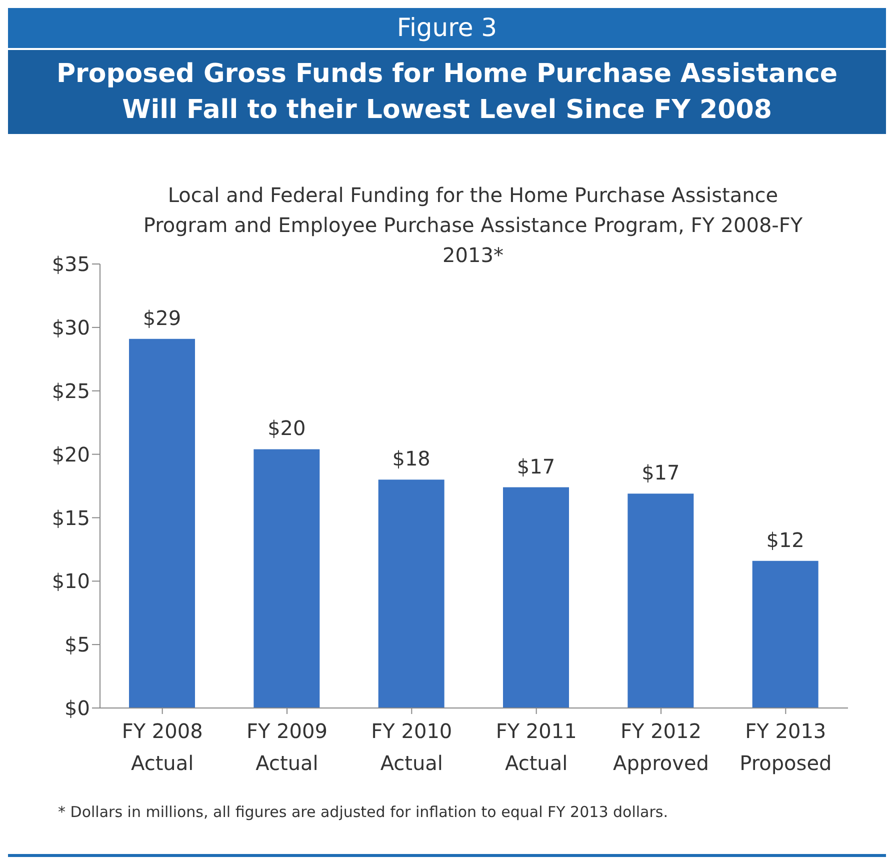 The width and height of the screenshot is (894, 866). Describe the element at coordinates (71, 581) in the screenshot. I see `y-tick-label: $10` at that location.